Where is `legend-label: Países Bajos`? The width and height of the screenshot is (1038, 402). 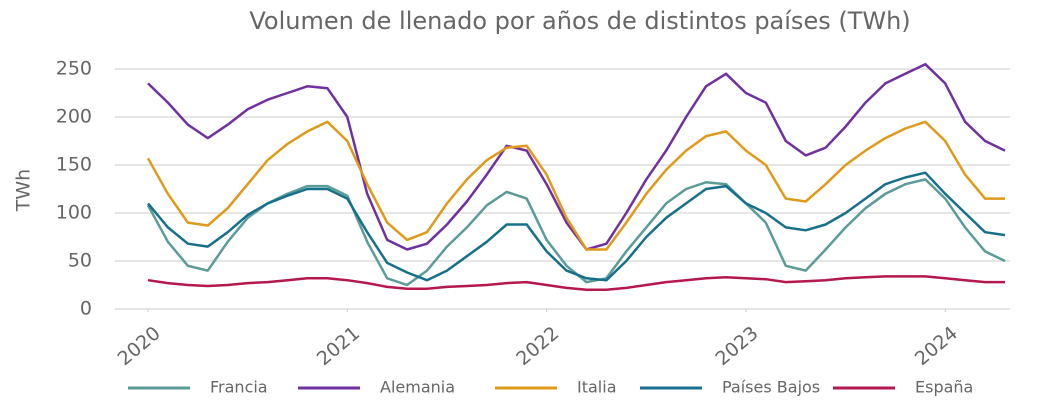
legend-label: Países Bajos is located at coordinates (771, 387).